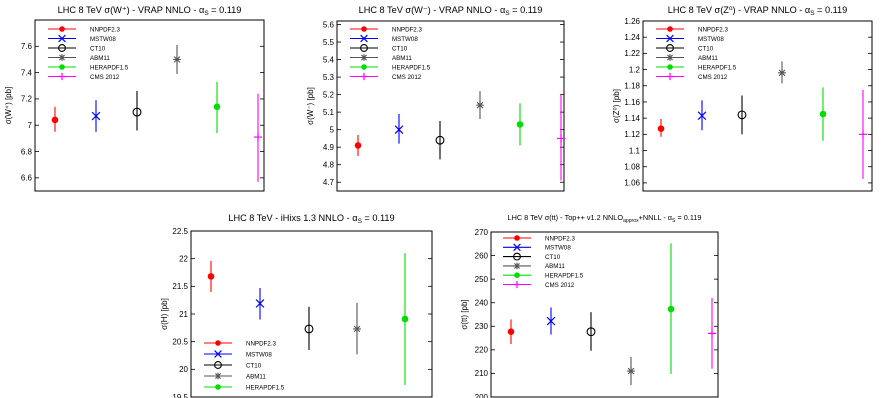 This screenshot has width=883, height=398. Describe the element at coordinates (329, 42) in the screenshot. I see `y-tick-label: 5.5` at that location.